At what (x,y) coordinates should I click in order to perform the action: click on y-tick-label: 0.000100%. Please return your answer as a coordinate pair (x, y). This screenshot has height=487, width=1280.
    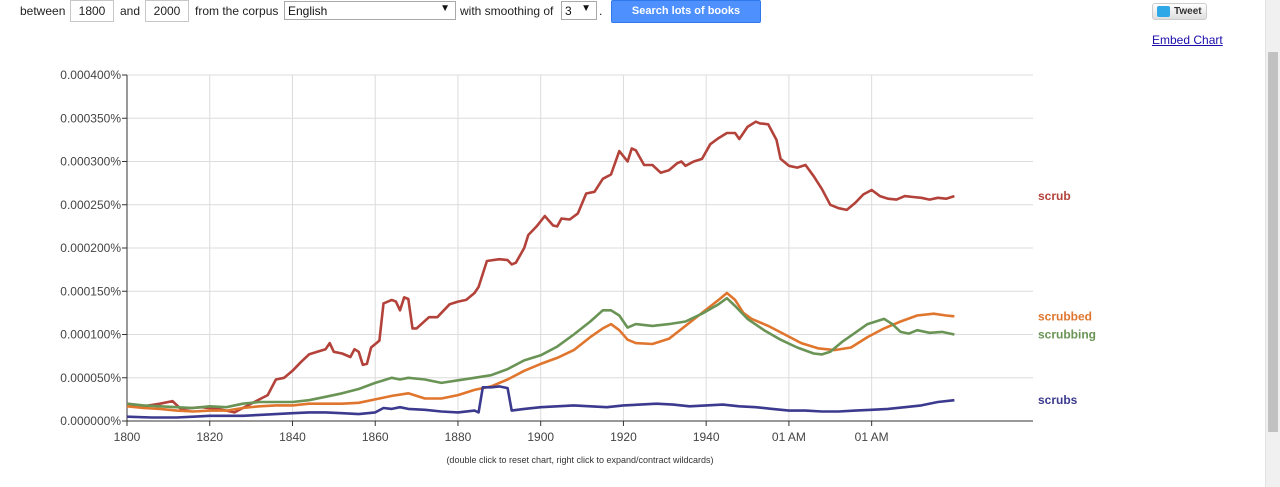
    Looking at the image, I should click on (90, 335).